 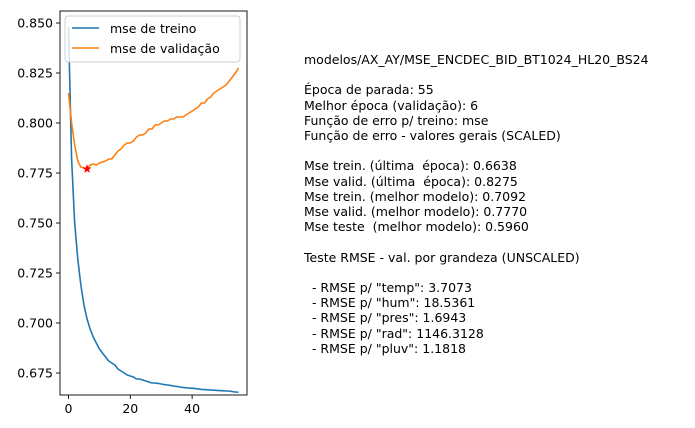 What do you see at coordinates (385, 318) in the screenshot?
I see `report-line: - RMSE p/ "pres": 1.6943` at bounding box center [385, 318].